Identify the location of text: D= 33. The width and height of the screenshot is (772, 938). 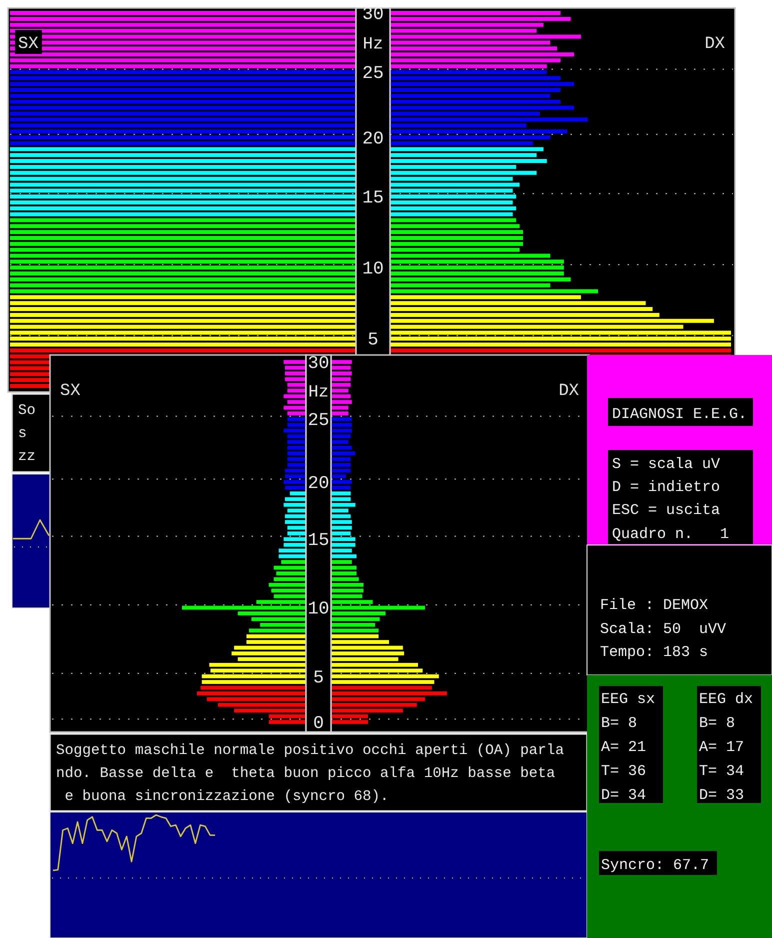
(721, 795).